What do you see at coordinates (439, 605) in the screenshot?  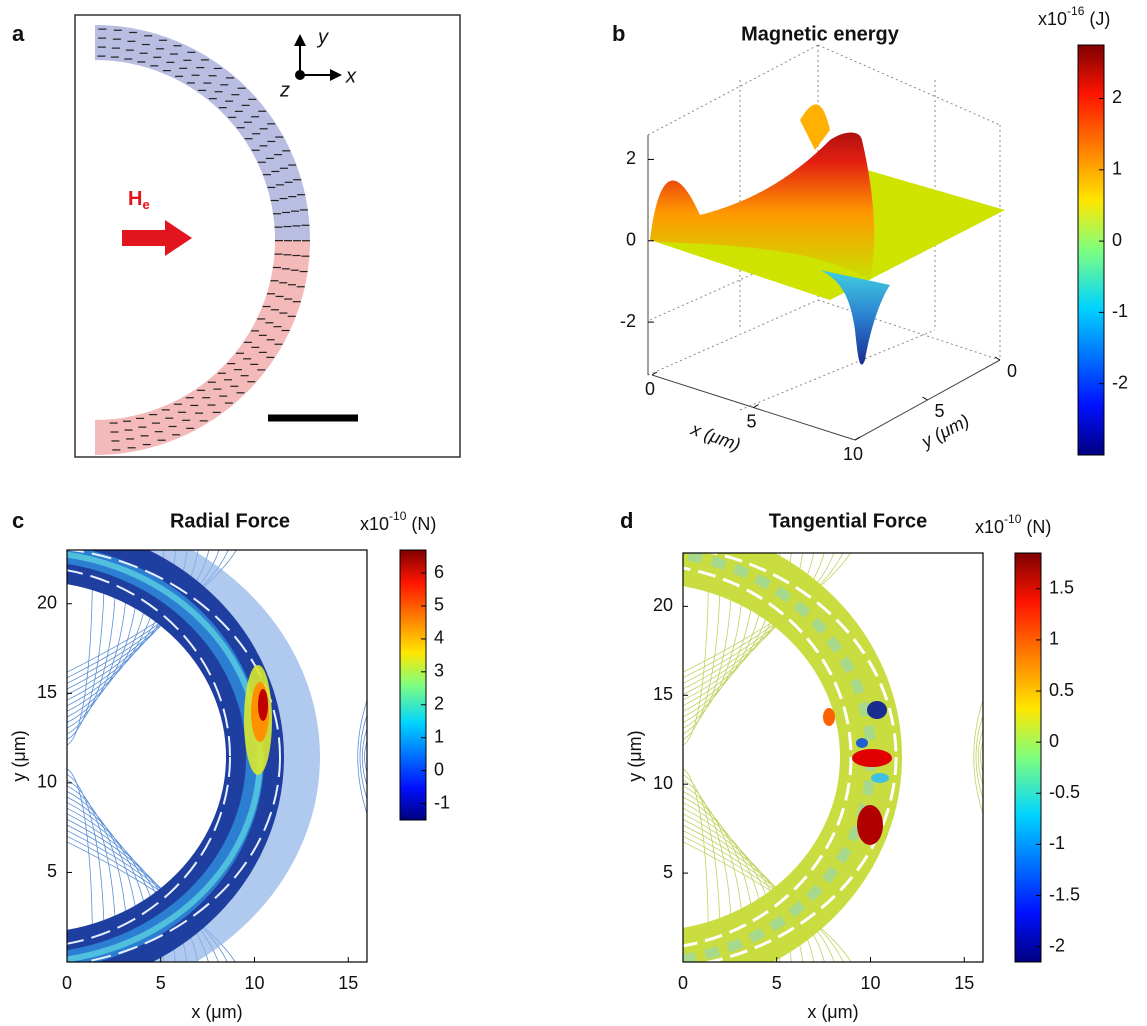 I see `colorbar-tick-label: 5` at bounding box center [439, 605].